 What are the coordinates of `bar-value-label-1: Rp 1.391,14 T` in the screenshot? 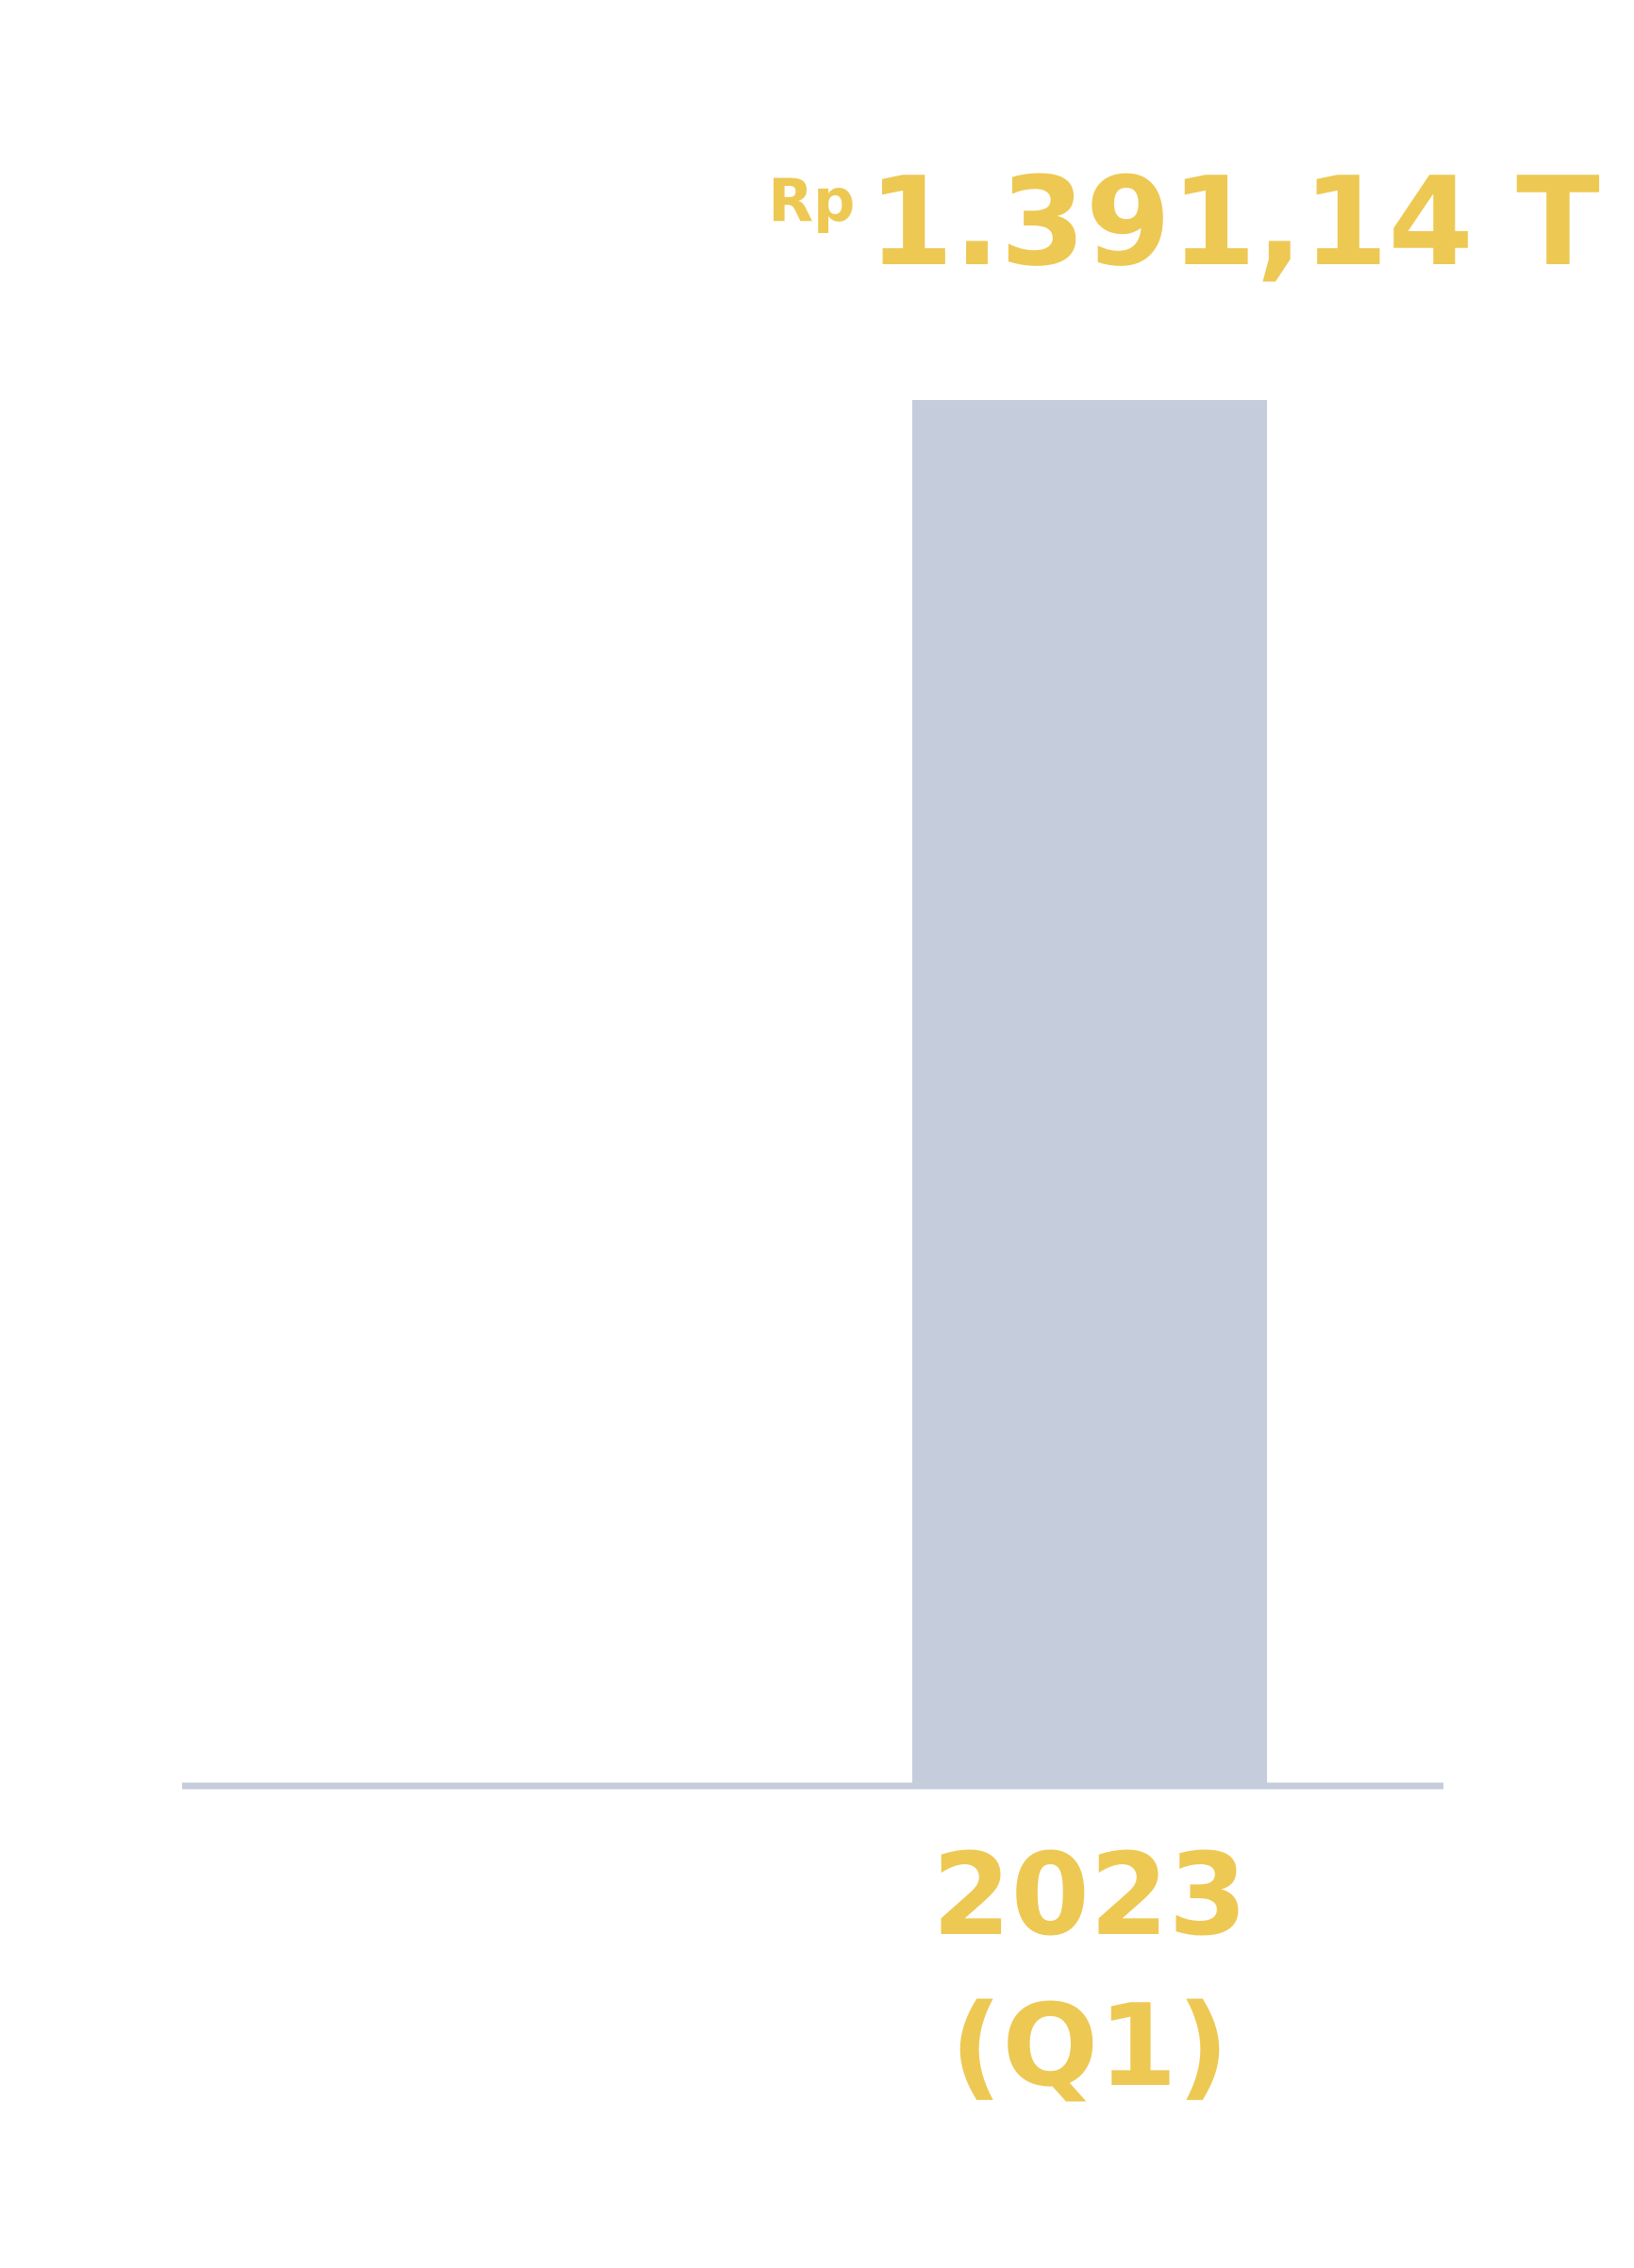 It's located at (1184, 222).